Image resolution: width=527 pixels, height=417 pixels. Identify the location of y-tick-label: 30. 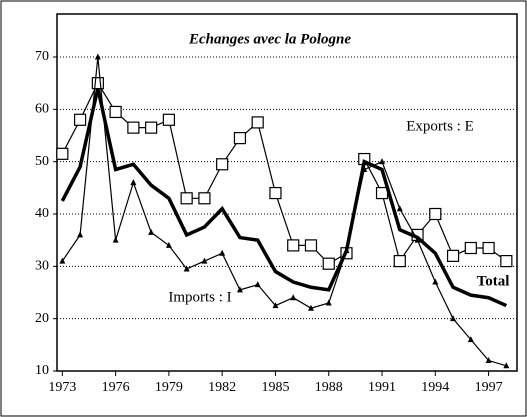
(42, 266).